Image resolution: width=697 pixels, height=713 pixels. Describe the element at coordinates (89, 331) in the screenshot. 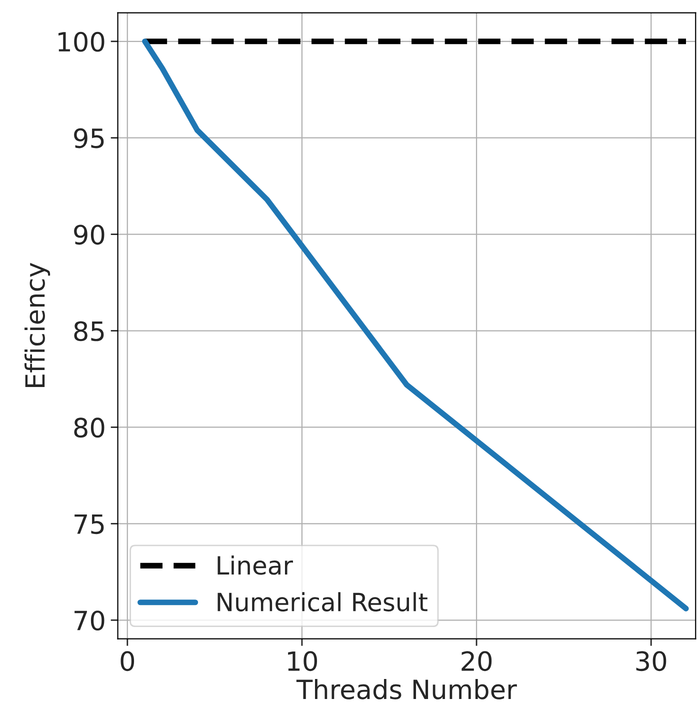

I see `y-tick-label: 85` at that location.